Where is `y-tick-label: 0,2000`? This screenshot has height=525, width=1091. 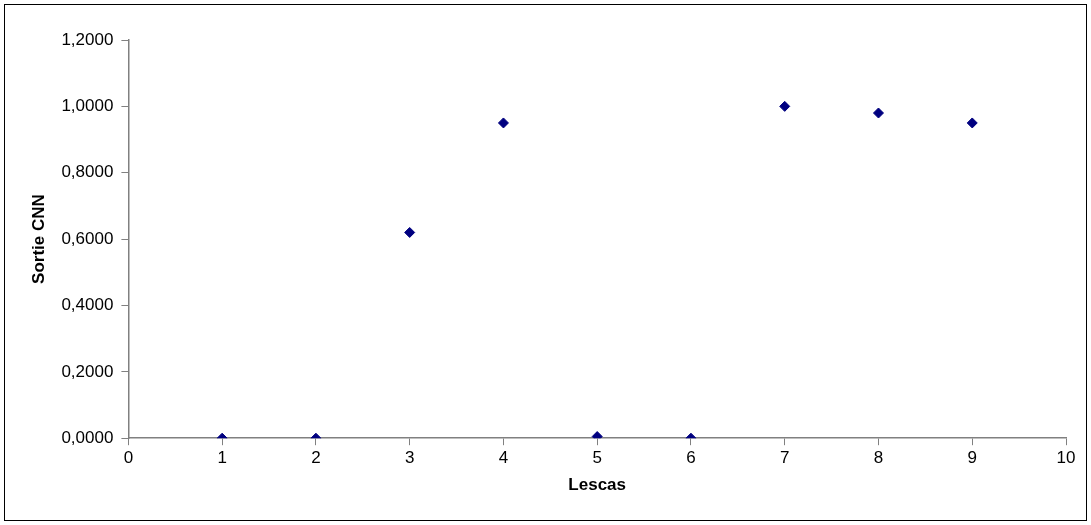 y-tick-label: 0,2000 is located at coordinates (87, 371).